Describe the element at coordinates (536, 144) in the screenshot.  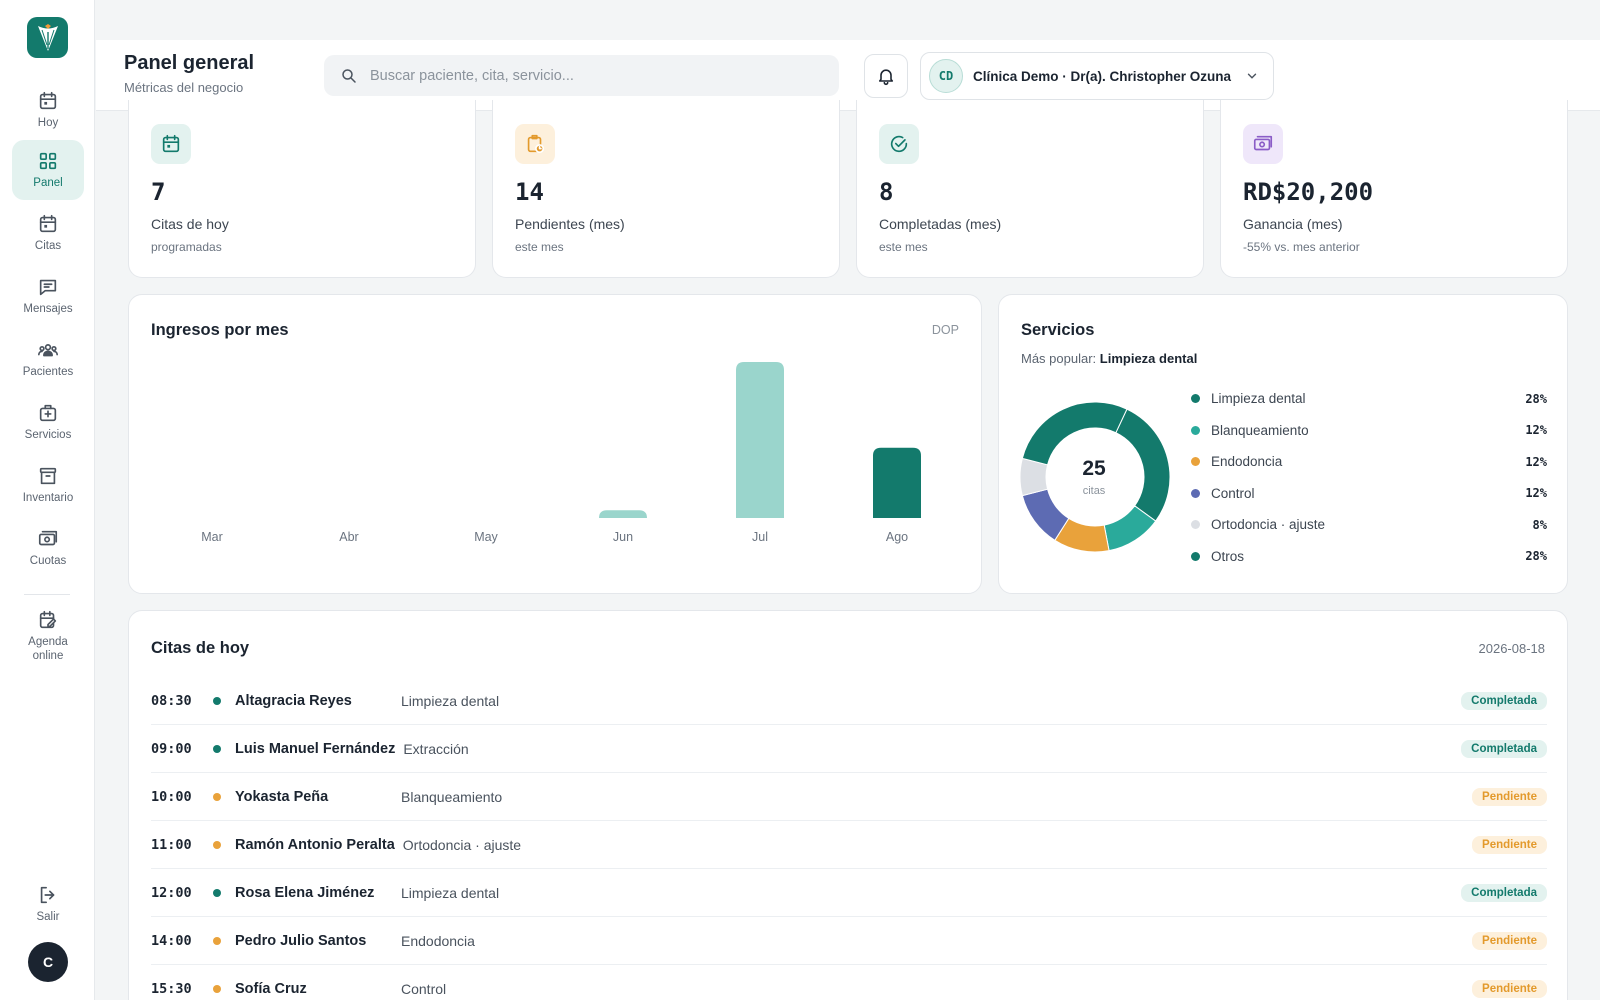
I see `clipboard-clock-icon` at that location.